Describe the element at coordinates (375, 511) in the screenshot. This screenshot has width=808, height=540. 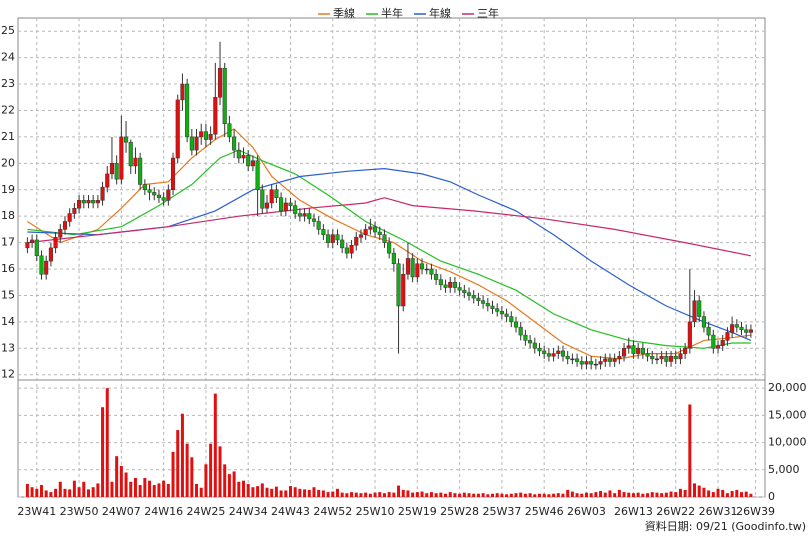
I see `x-tick-label: 25W10` at that location.